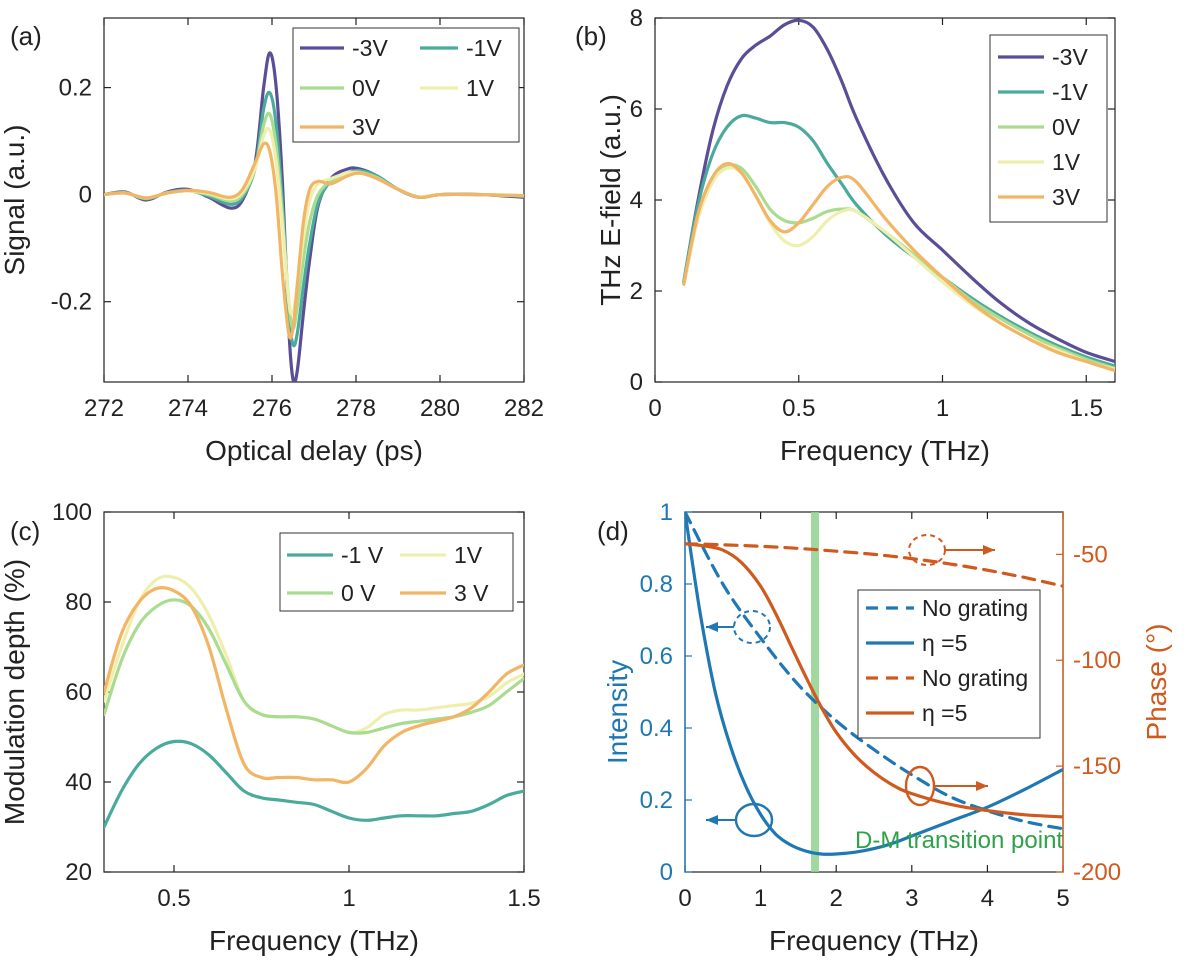  What do you see at coordinates (362, 555) in the screenshot?
I see `legend-label: -1 V` at bounding box center [362, 555].